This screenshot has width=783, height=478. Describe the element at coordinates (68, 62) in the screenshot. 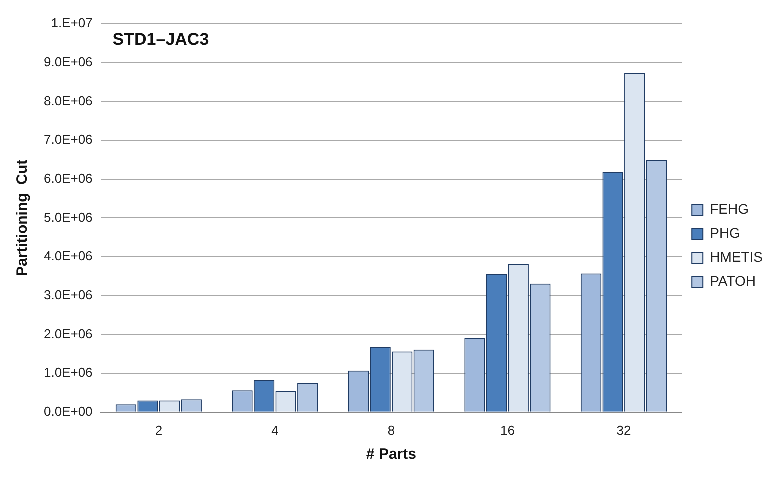

I see `y-tick-label: 9.0E+06` at that location.